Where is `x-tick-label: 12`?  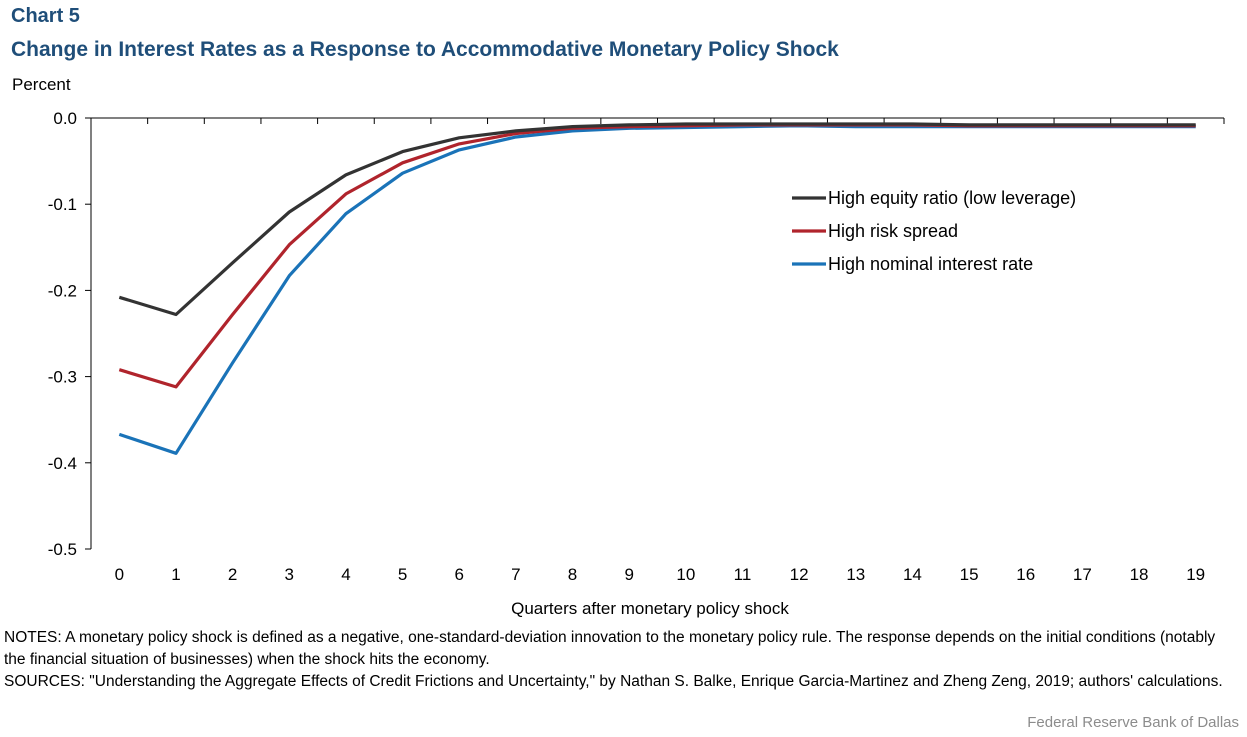 x-tick-label: 12 is located at coordinates (799, 574).